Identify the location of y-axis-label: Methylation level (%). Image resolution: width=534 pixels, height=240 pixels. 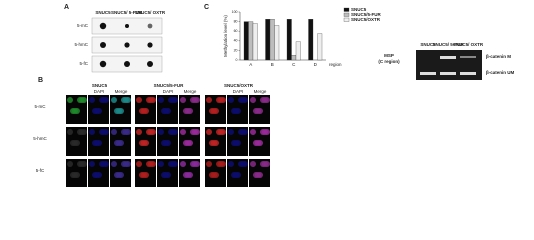
(225, 36).